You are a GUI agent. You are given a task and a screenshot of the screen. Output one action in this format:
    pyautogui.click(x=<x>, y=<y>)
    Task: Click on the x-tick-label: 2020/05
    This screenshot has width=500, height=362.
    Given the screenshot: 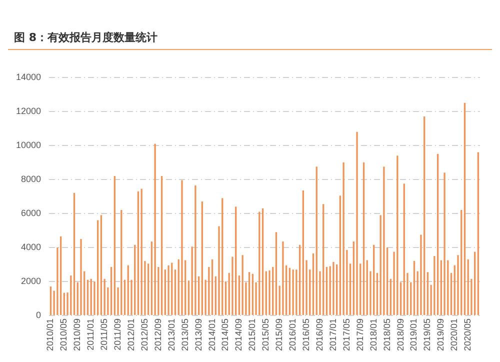 What is the action you would take?
    pyautogui.click(x=467, y=335)
    